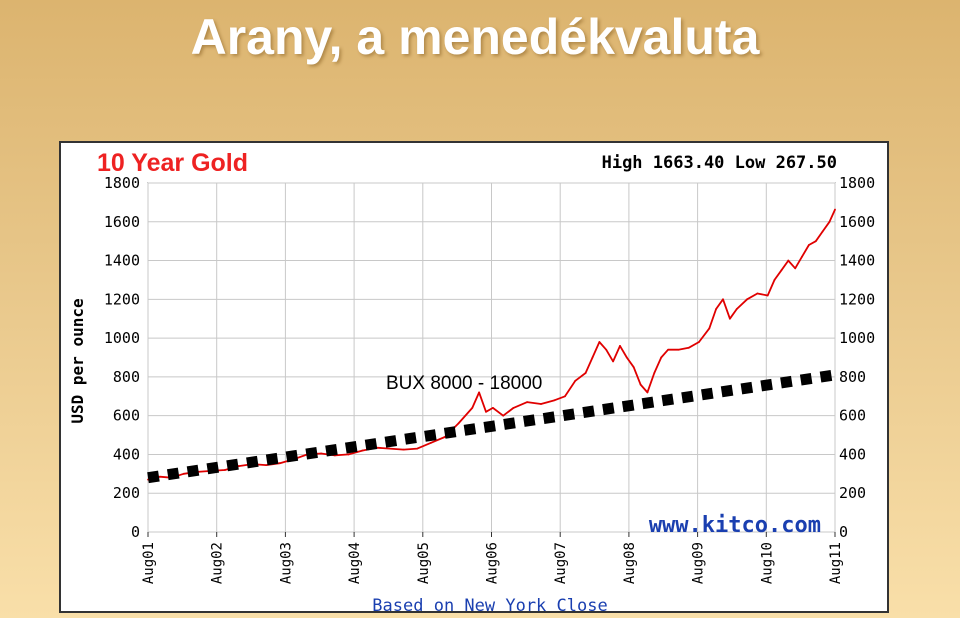 The width and height of the screenshot is (960, 618). Describe the element at coordinates (852, 454) in the screenshot. I see `y-tick-label-right: 400` at that location.